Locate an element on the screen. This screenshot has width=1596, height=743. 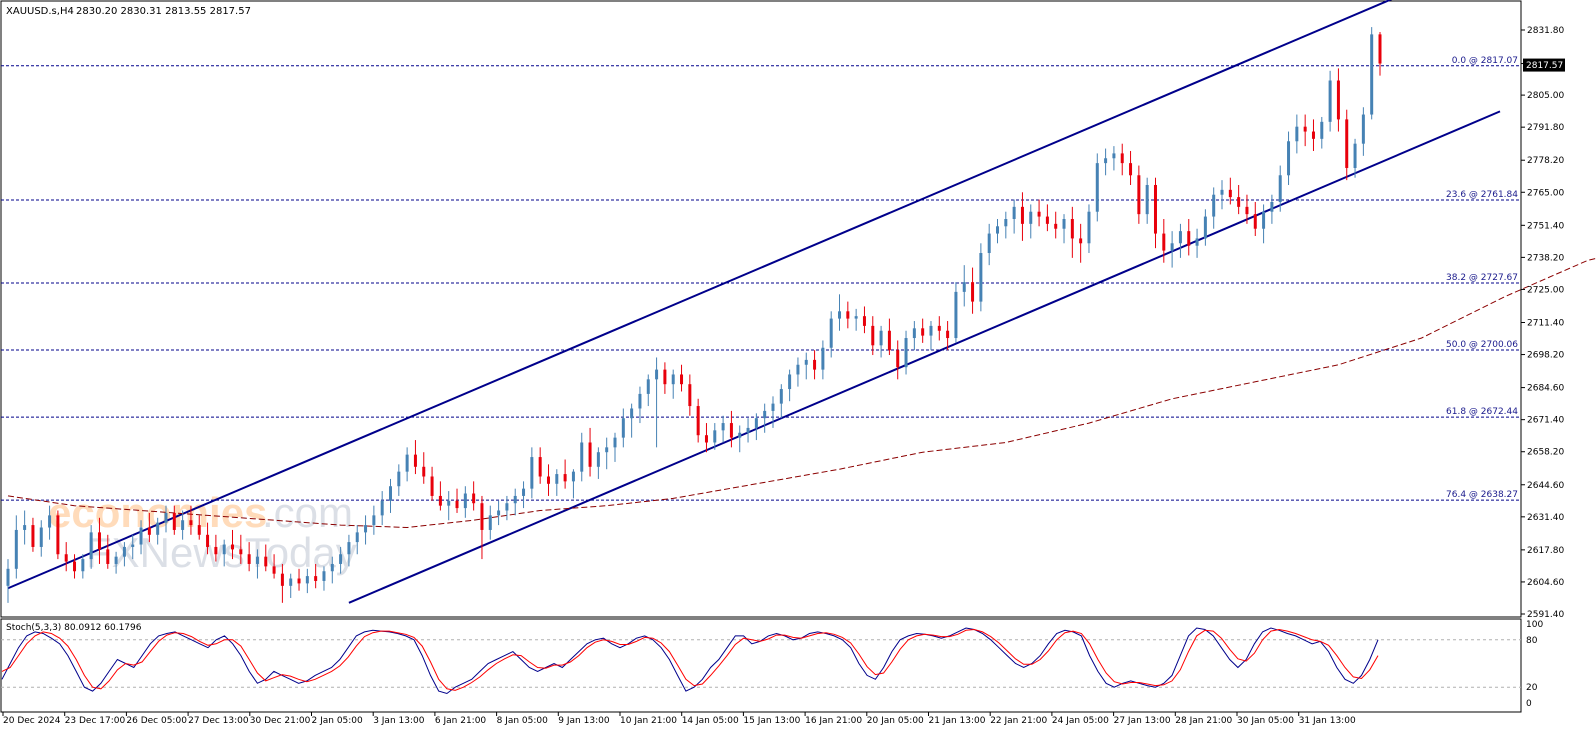
price-tick-label: 2658.20 is located at coordinates (1545, 453).